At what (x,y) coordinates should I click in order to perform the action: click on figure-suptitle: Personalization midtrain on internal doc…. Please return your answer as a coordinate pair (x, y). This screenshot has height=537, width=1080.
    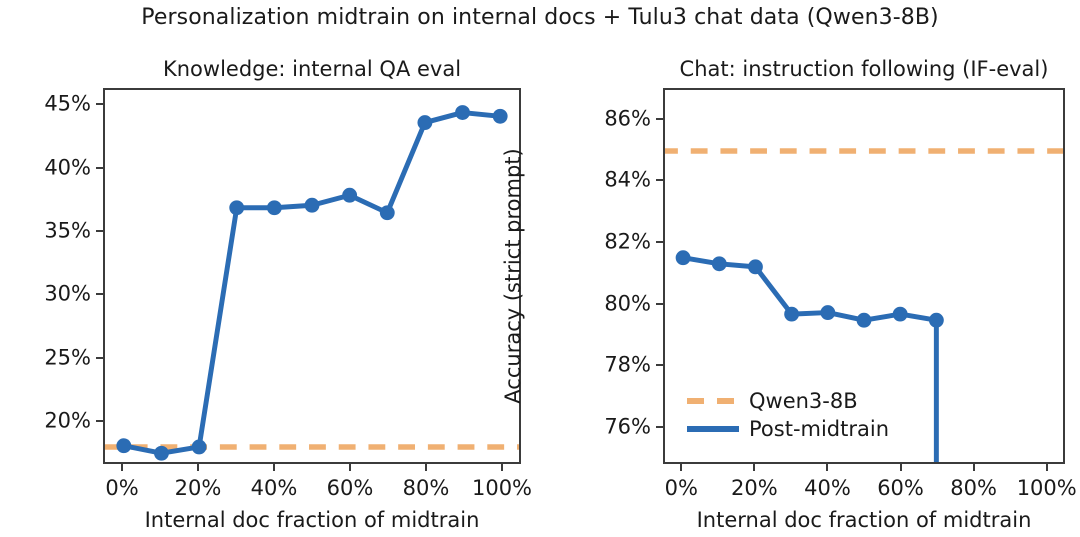
    Looking at the image, I should click on (540, 17).